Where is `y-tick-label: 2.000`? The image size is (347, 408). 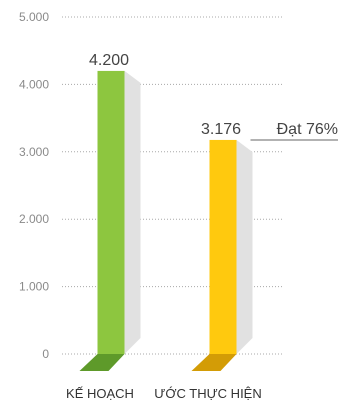
y-tick-label: 2.000 is located at coordinates (34, 219).